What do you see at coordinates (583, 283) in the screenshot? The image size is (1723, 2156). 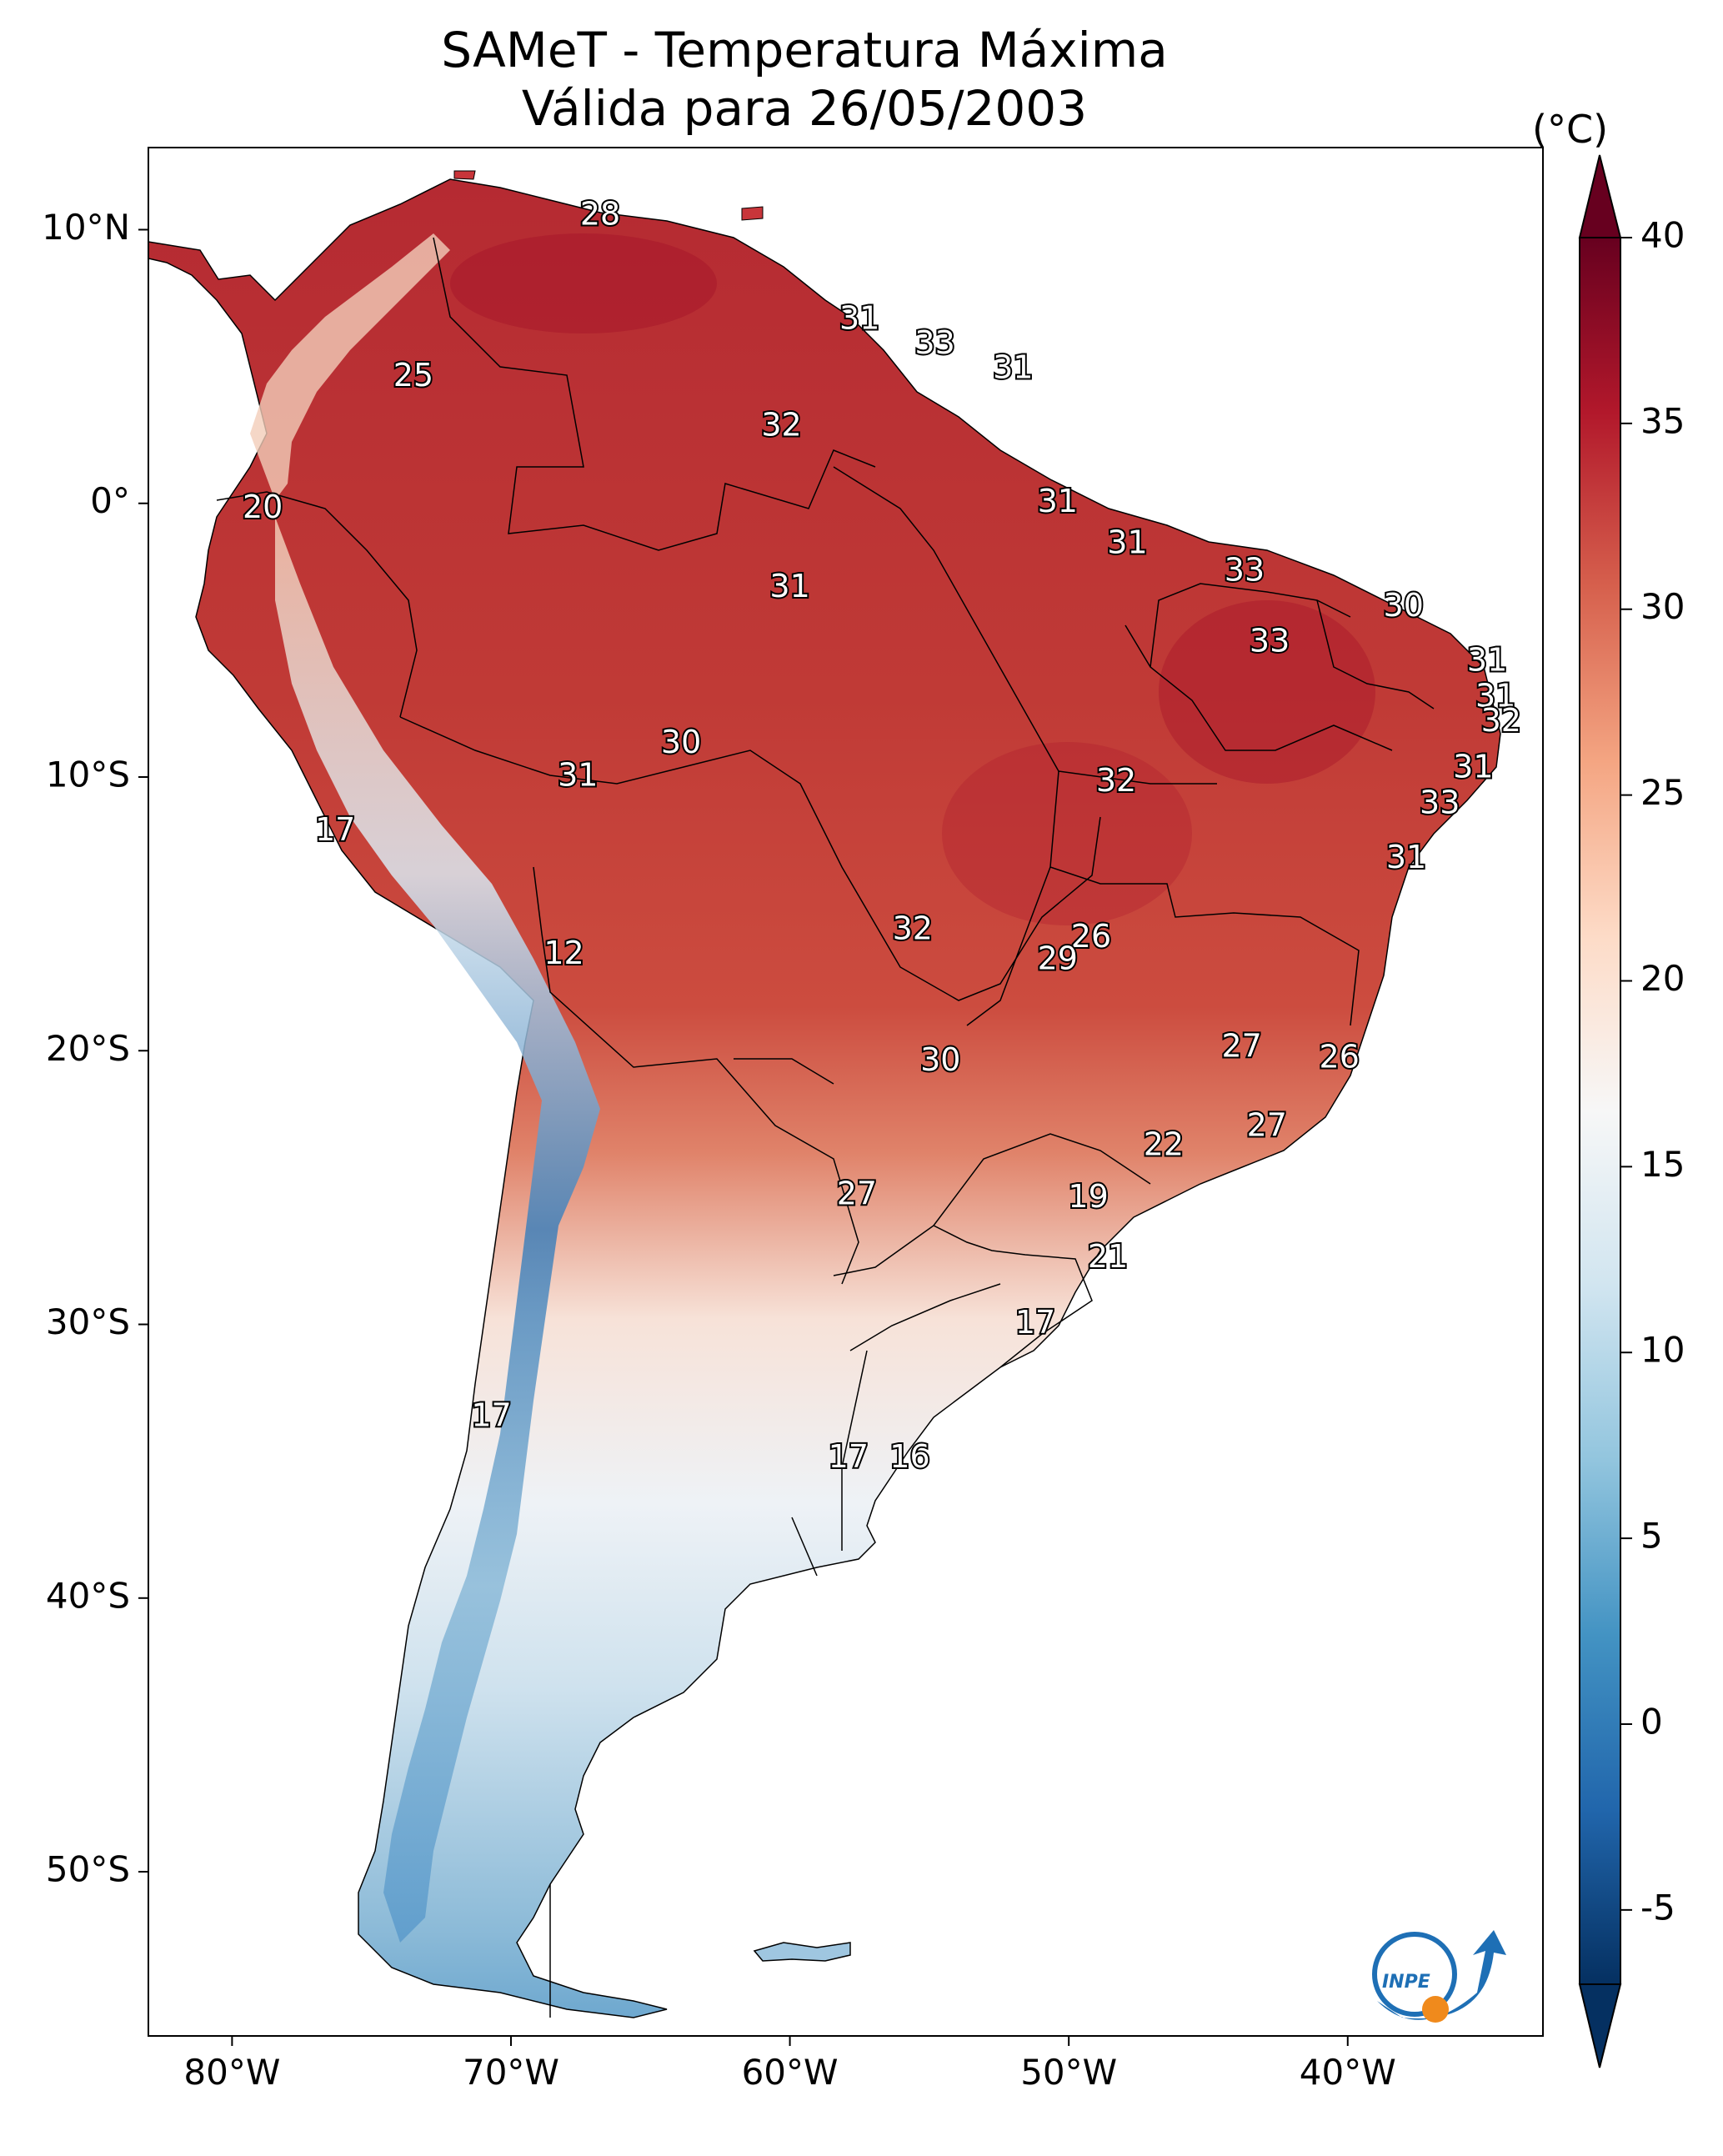 I see `hot-core-venezuela` at bounding box center [583, 283].